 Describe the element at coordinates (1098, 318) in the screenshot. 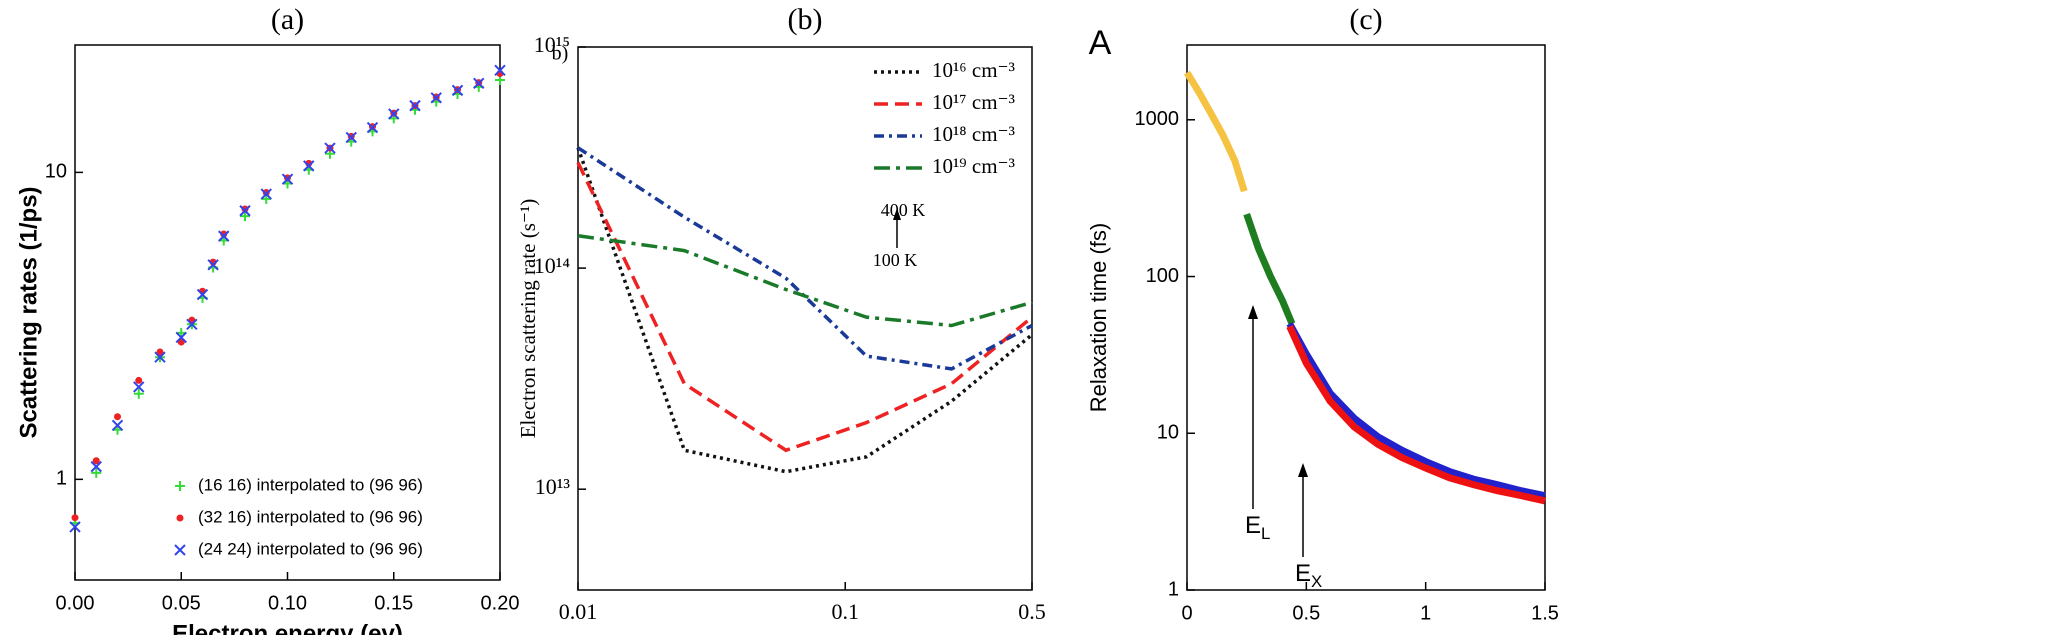

I see `y-axis-label: Relaxation time (fs)` at that location.